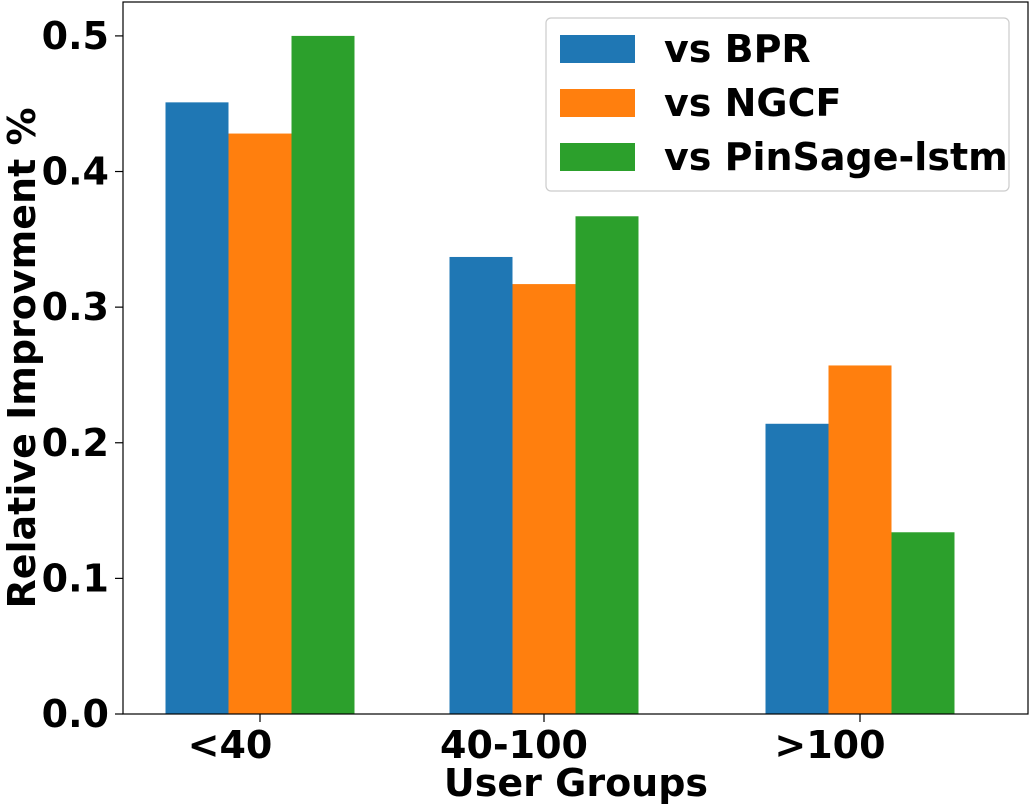  I want to click on legend-label: vs NGCF, so click(752, 103).